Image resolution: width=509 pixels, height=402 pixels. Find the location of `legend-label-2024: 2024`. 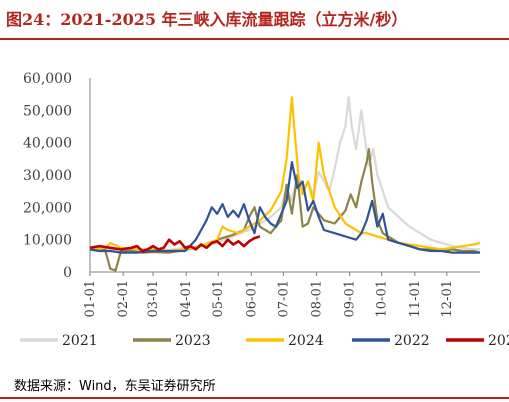

legend-label-2024: 2024 is located at coordinates (306, 341).